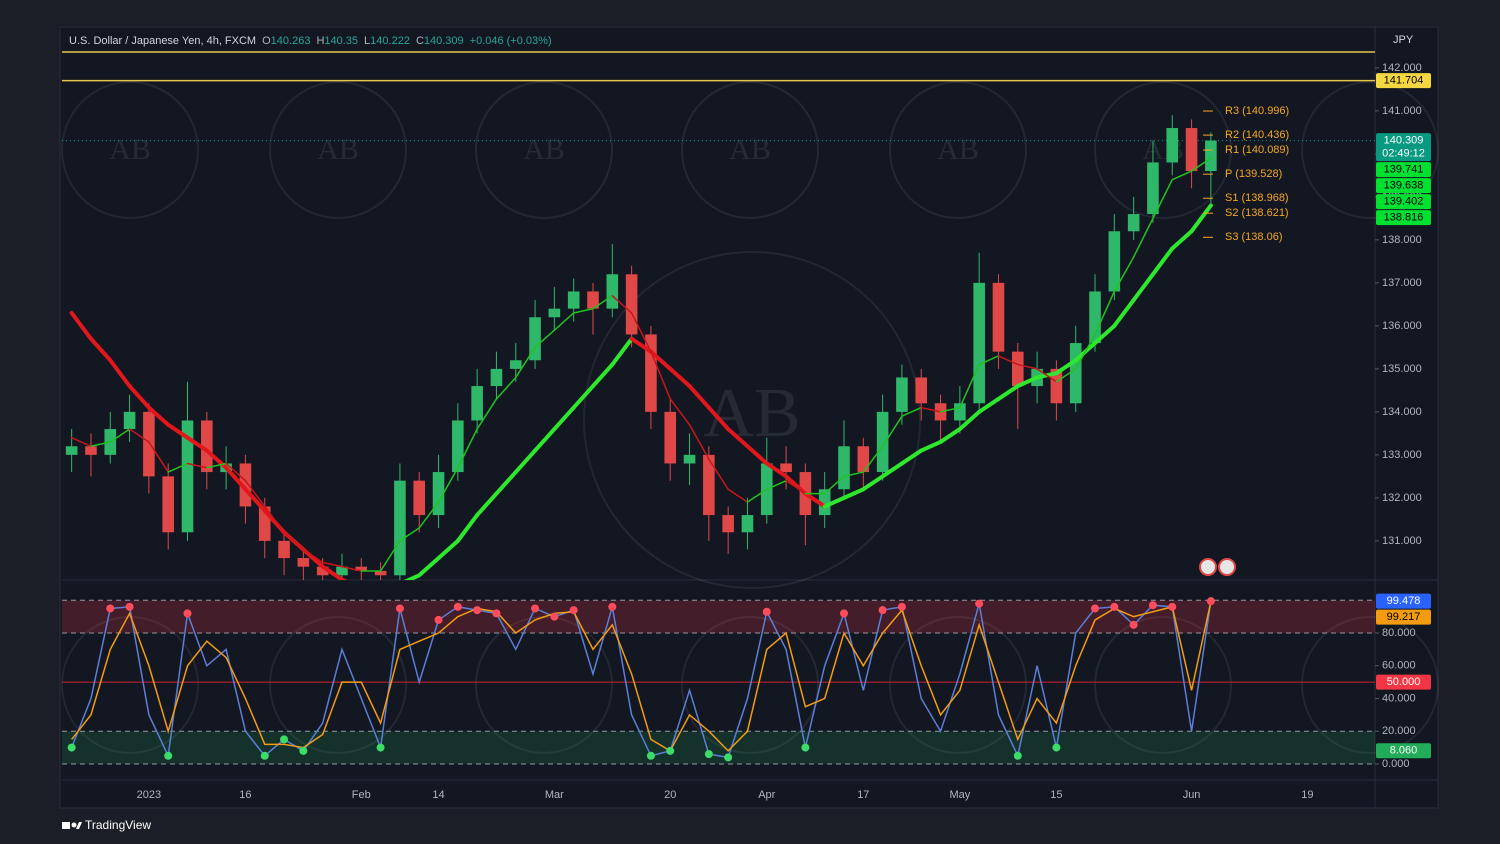 Image resolution: width=1500 pixels, height=844 pixels. I want to click on y-tick-label: 137.000, so click(1402, 283).